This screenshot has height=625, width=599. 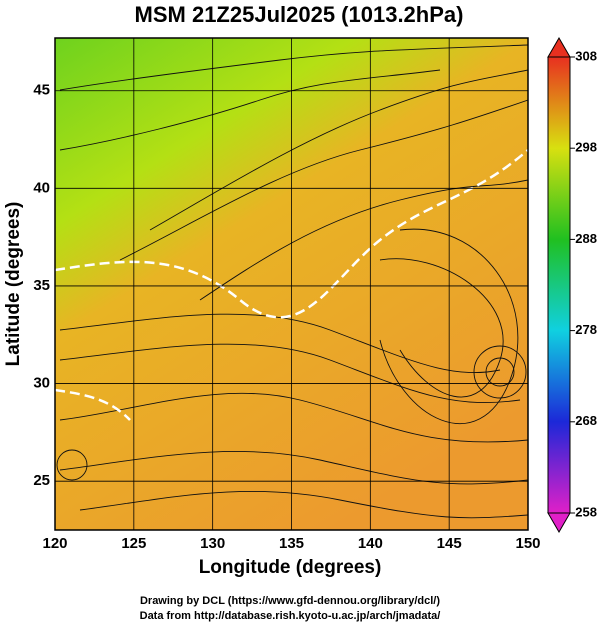 What do you see at coordinates (13, 284) in the screenshot?
I see `y-axis-label: Latitude (degrees)` at bounding box center [13, 284].